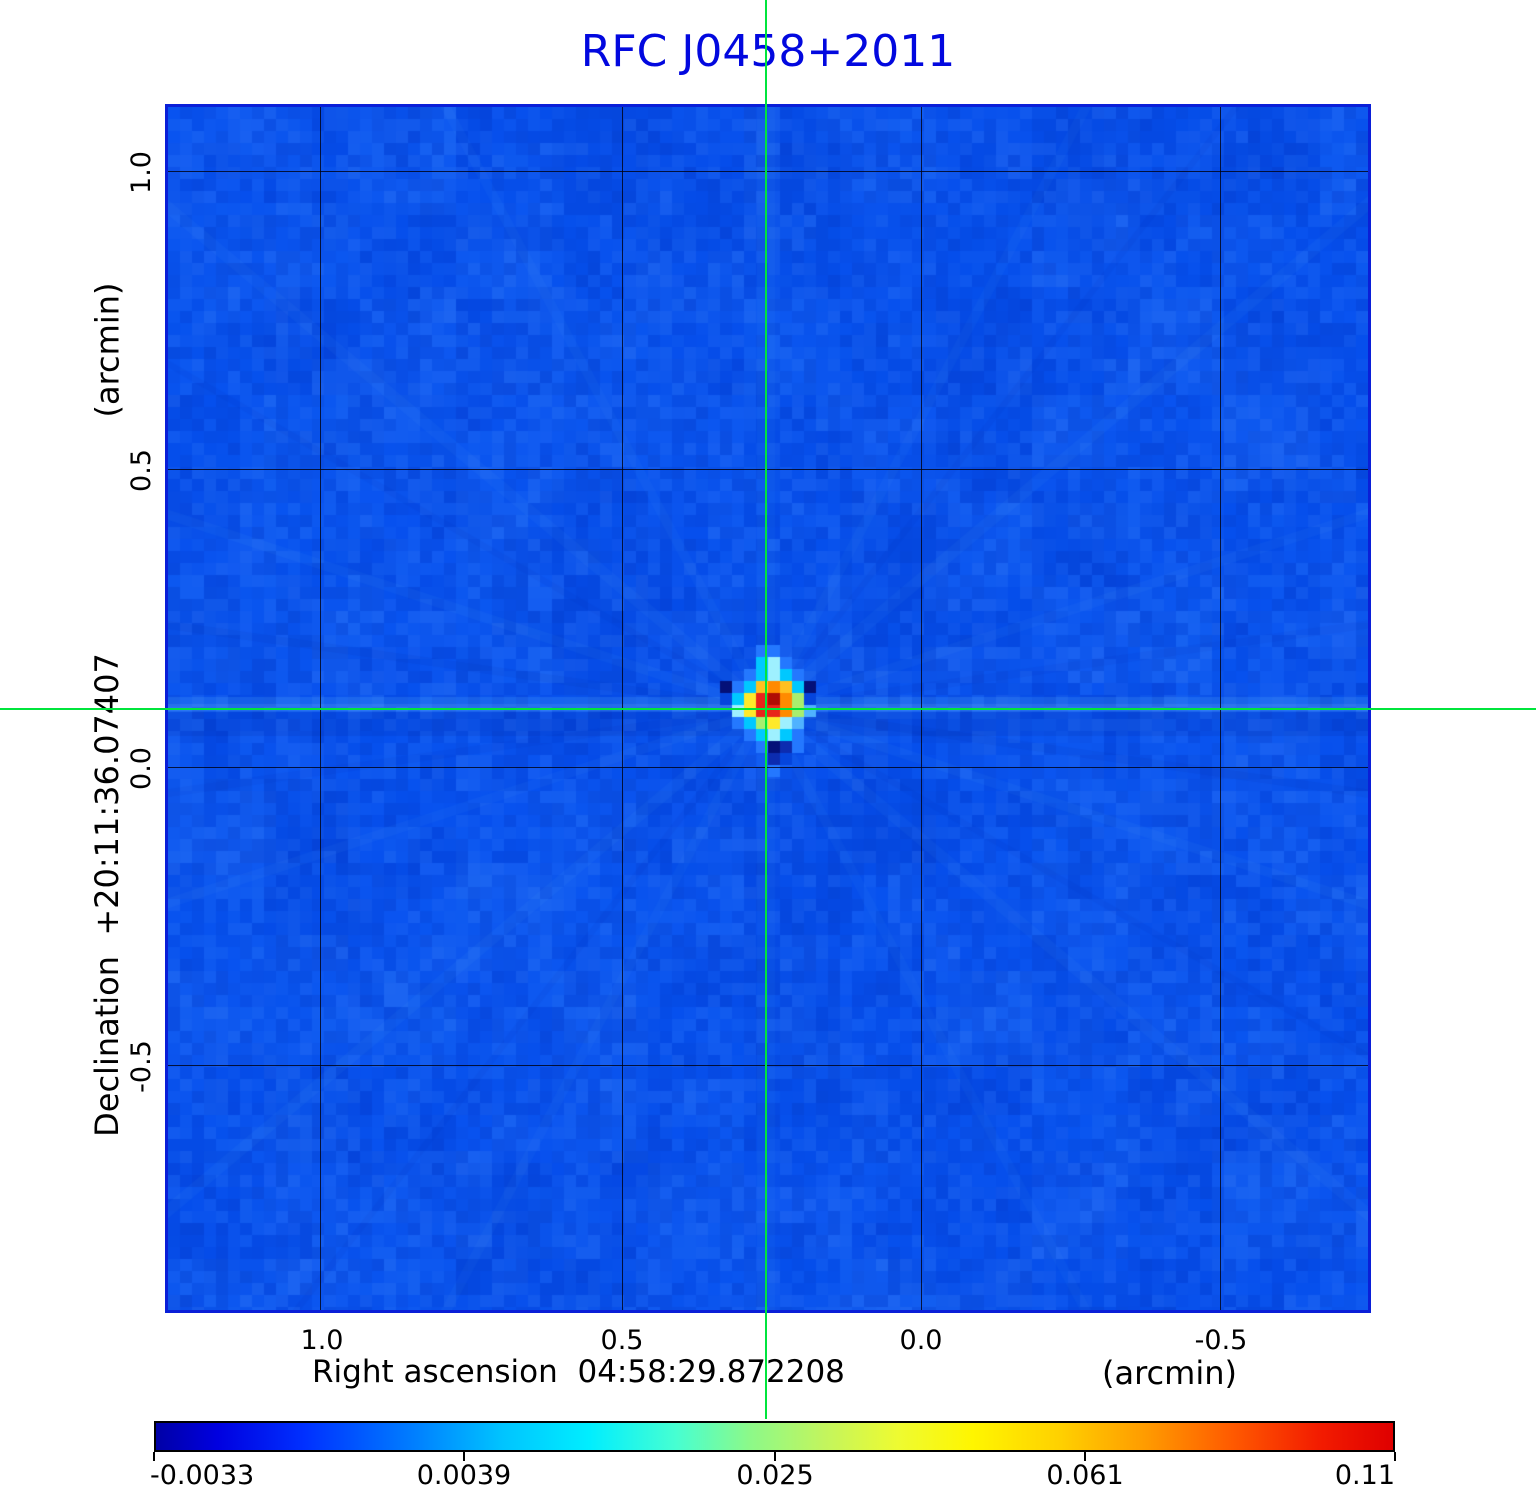 This screenshot has width=1536, height=1511. I want to click on colorbar-tick-label-0: -0.0033, so click(202, 1475).